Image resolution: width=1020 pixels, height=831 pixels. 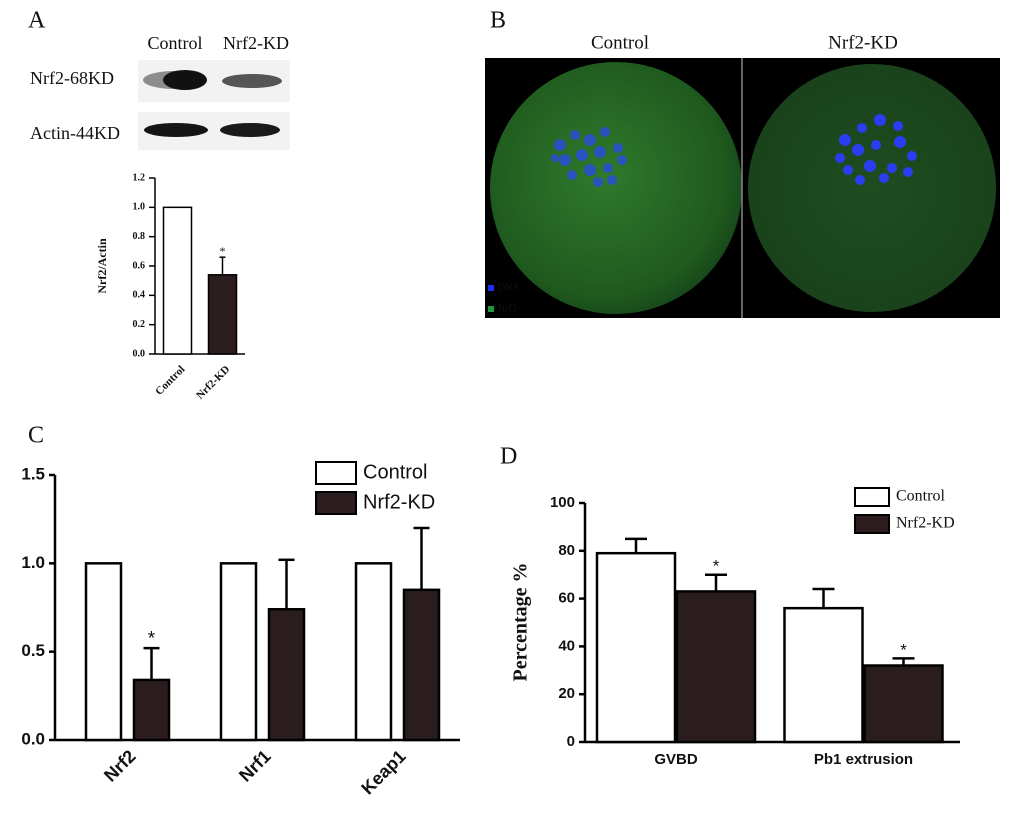 I want to click on x-tick-label: Control, so click(x=170, y=380).